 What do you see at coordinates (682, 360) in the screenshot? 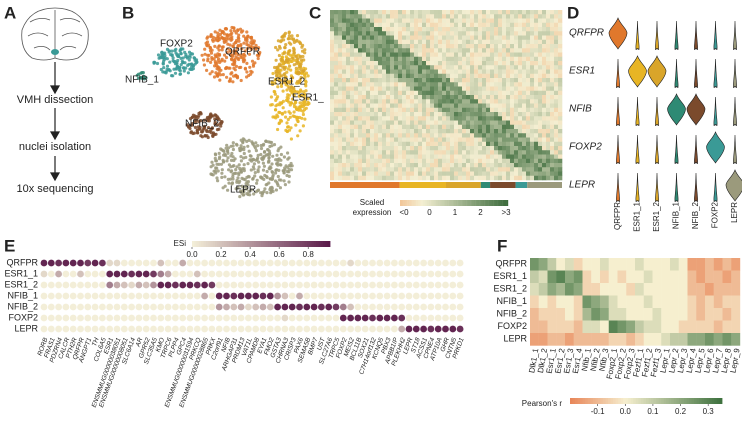
I see `column-label: Lepr_3` at bounding box center [682, 360].